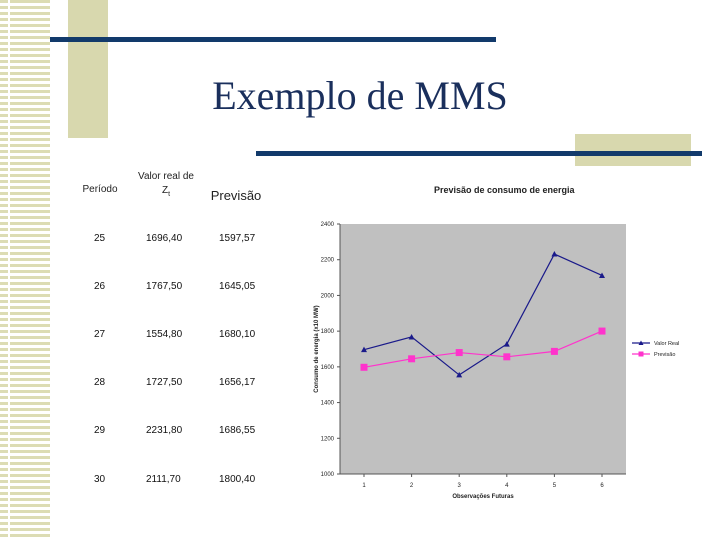 The height and width of the screenshot is (540, 720). I want to click on decorative-stripes, so click(25, 270).